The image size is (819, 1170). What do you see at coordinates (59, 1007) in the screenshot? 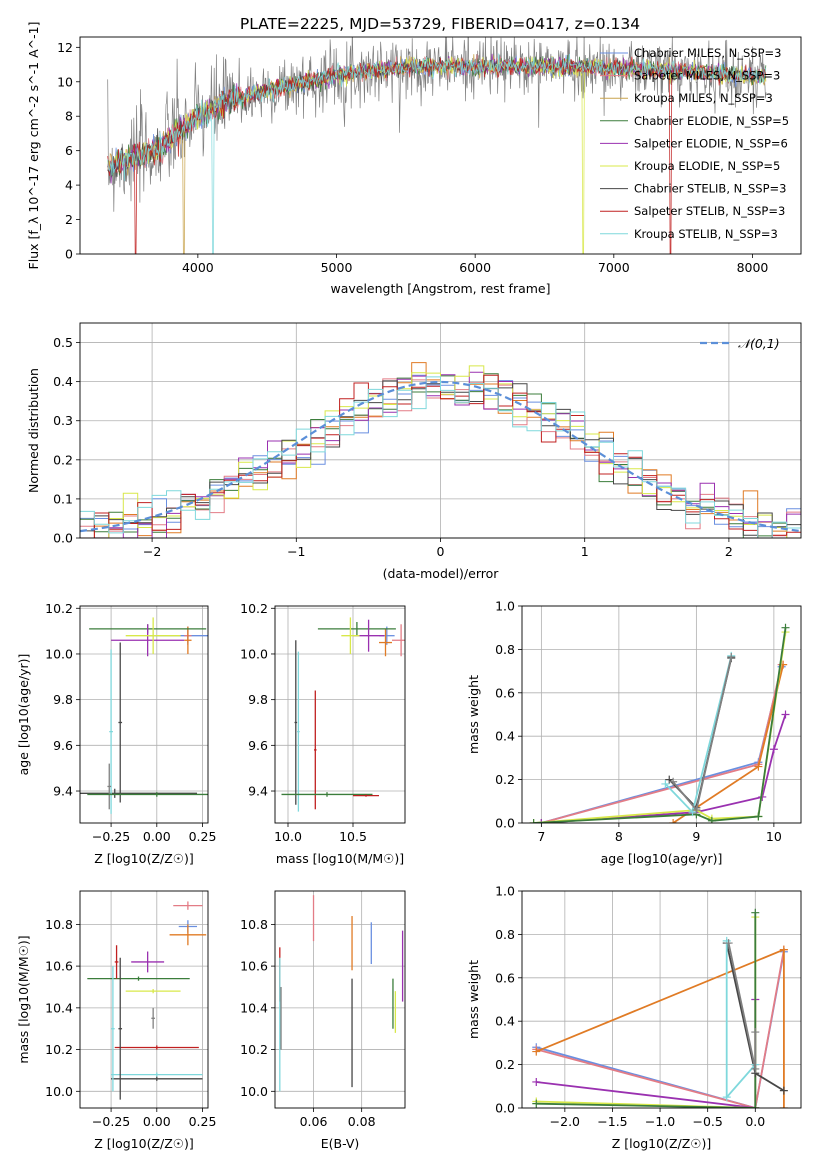
I see `y-tick-label: 10.4` at bounding box center [59, 1007].